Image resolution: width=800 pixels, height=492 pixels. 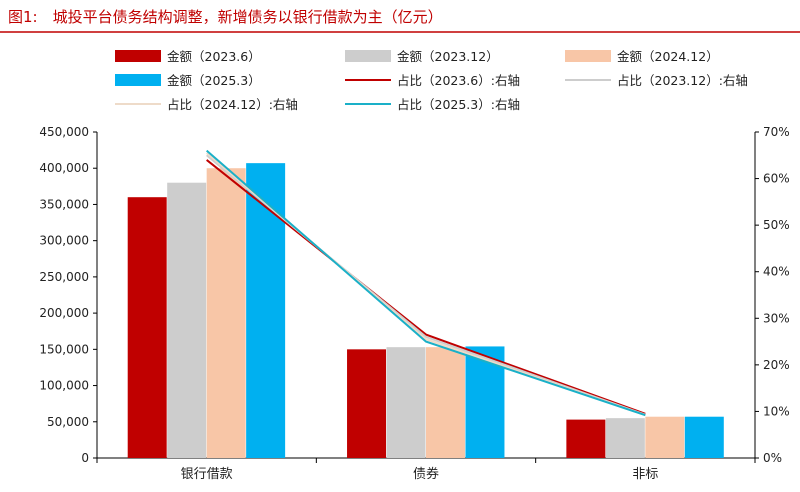 I want to click on left-tick-label: 200,000, so click(x=64, y=313).